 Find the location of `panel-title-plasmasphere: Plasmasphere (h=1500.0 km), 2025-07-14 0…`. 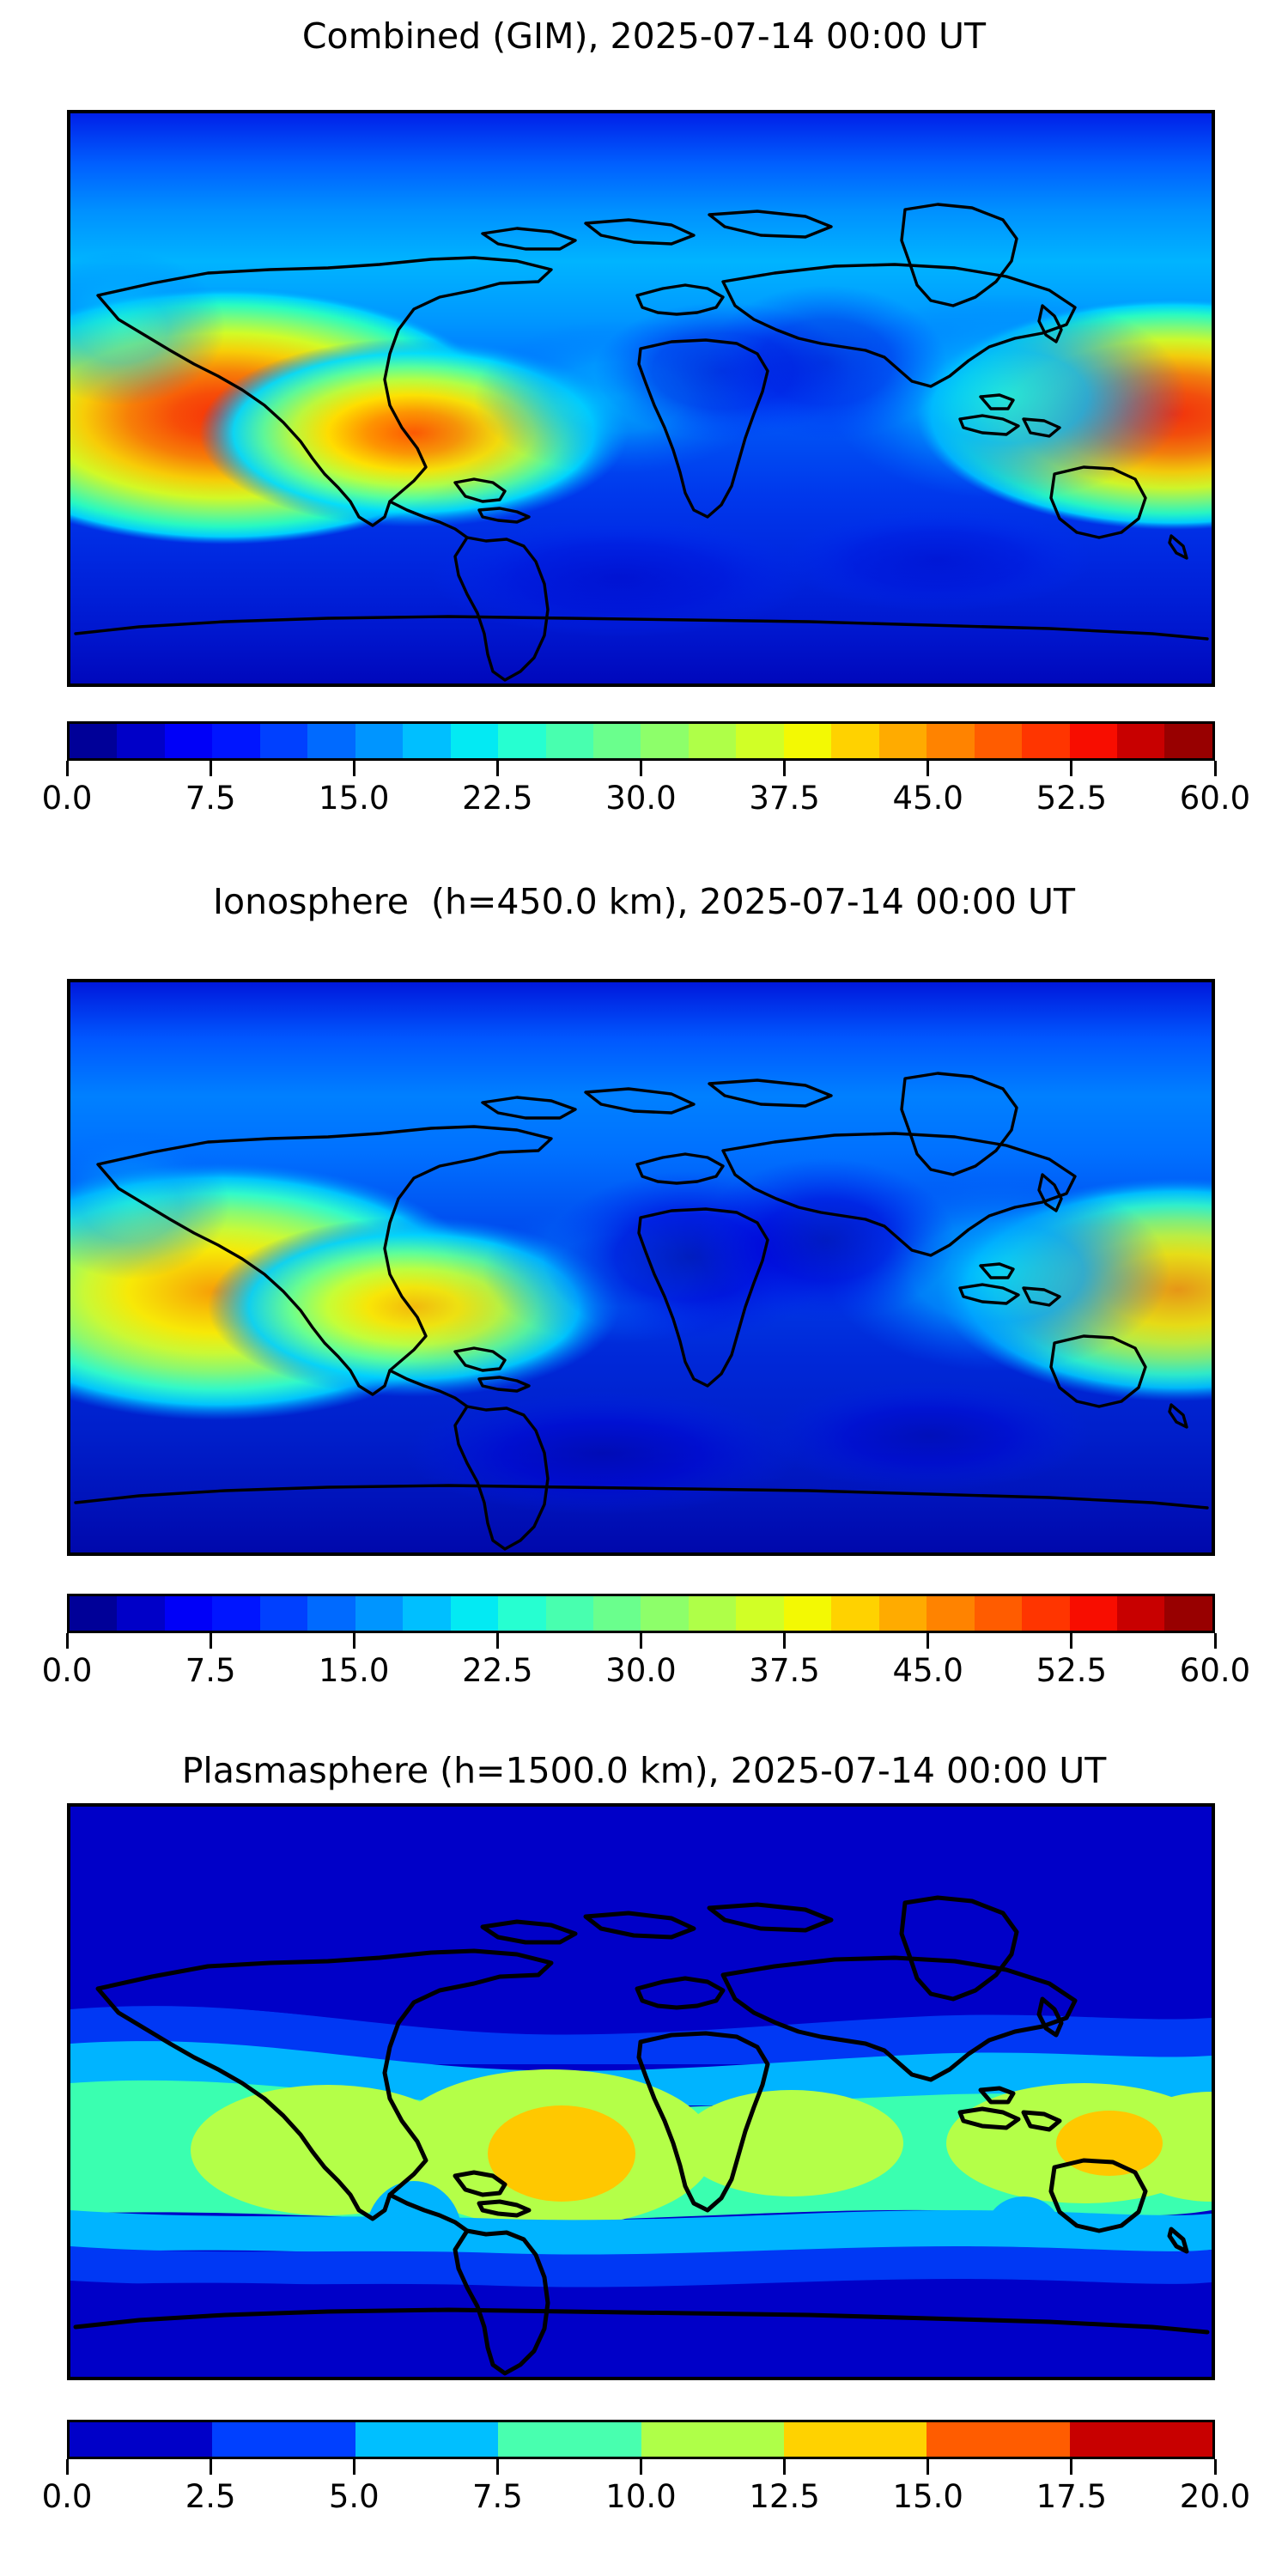

panel-title-plasmasphere: Plasmasphere (h=1500.0 km), 2025-07-14 0… is located at coordinates (644, 1770).